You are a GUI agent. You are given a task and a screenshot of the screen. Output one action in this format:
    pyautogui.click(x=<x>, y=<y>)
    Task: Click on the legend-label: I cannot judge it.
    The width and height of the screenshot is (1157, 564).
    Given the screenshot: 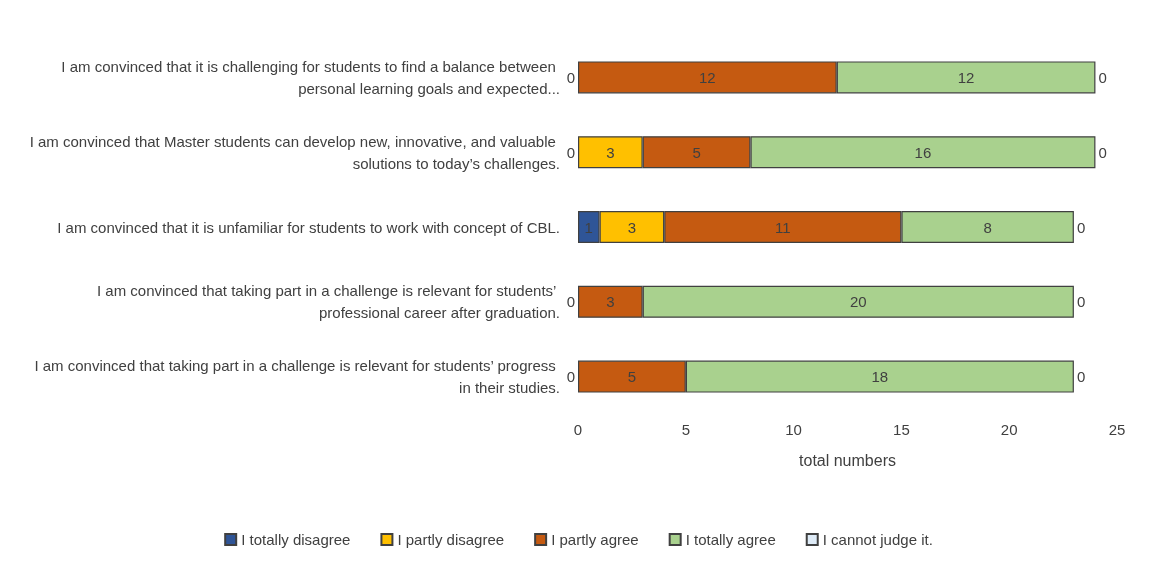 What is the action you would take?
    pyautogui.click(x=877, y=539)
    